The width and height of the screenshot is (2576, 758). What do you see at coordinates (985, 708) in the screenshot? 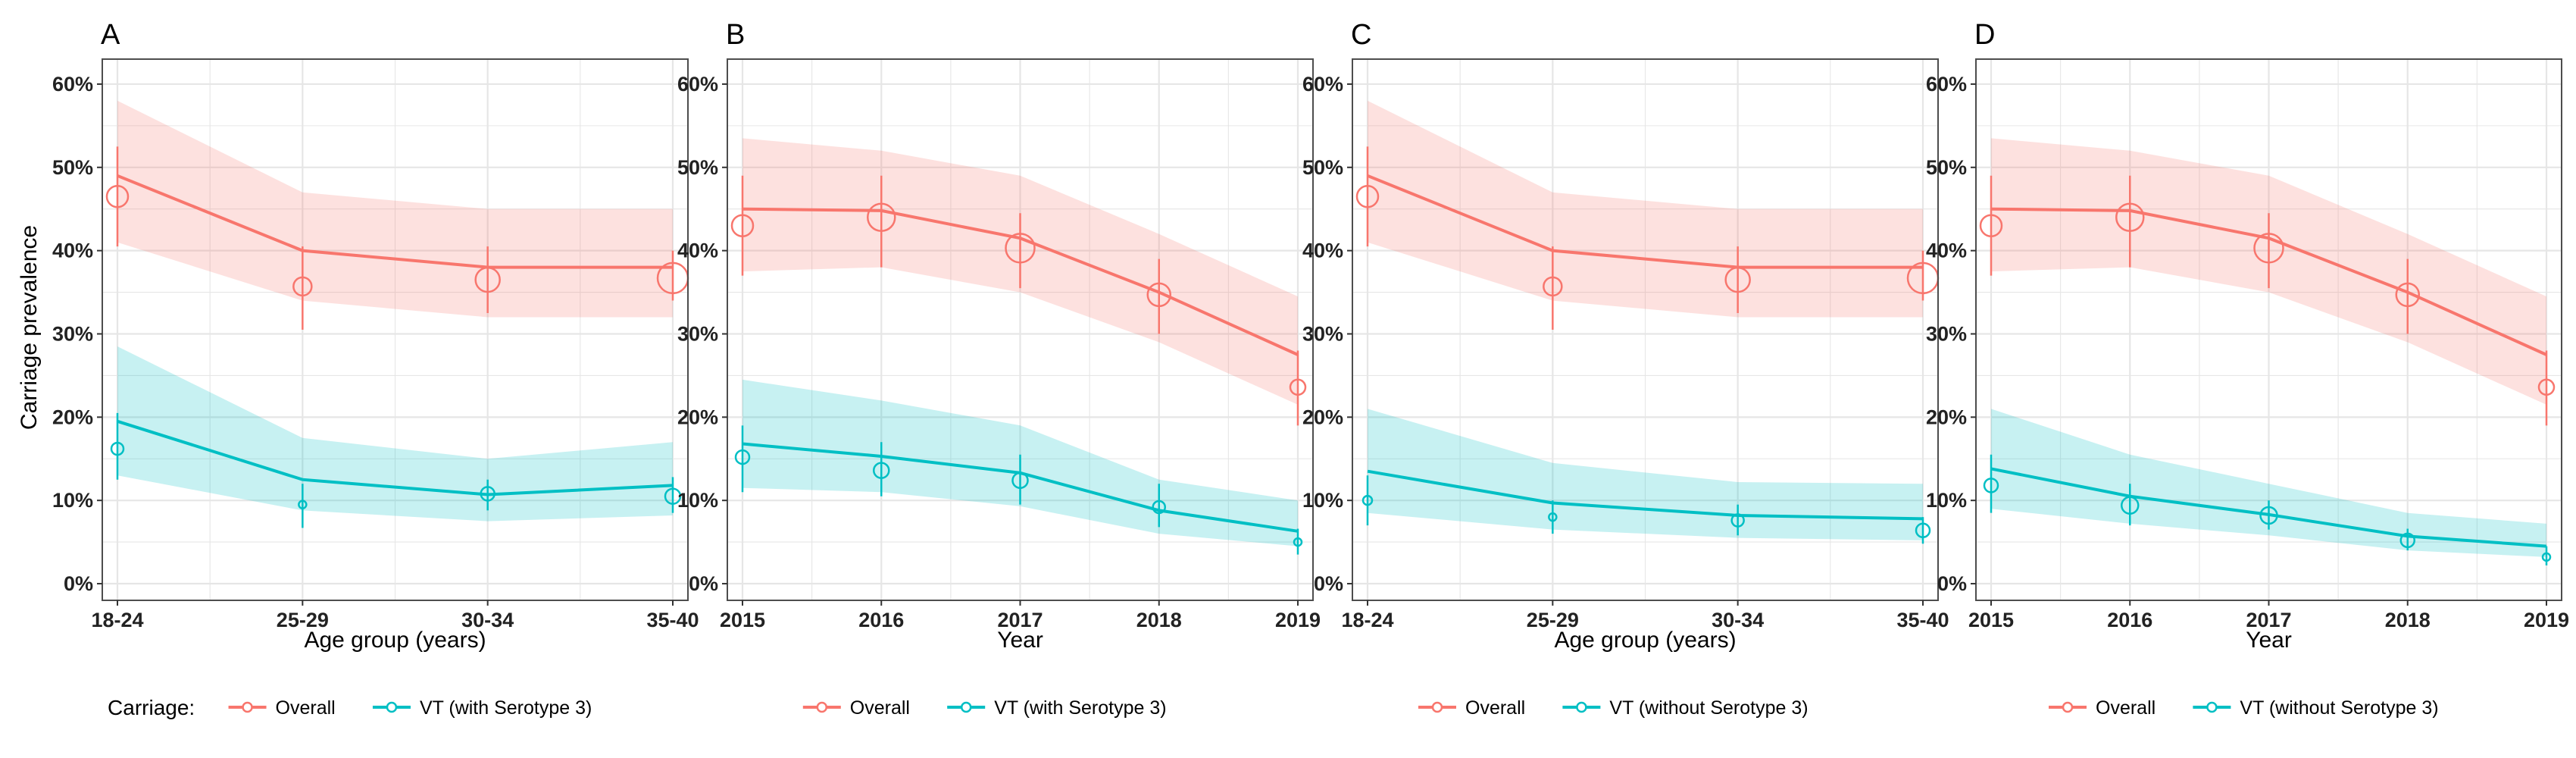
I see `legend-b: Overall VT (with Serotype 3)` at bounding box center [985, 708].